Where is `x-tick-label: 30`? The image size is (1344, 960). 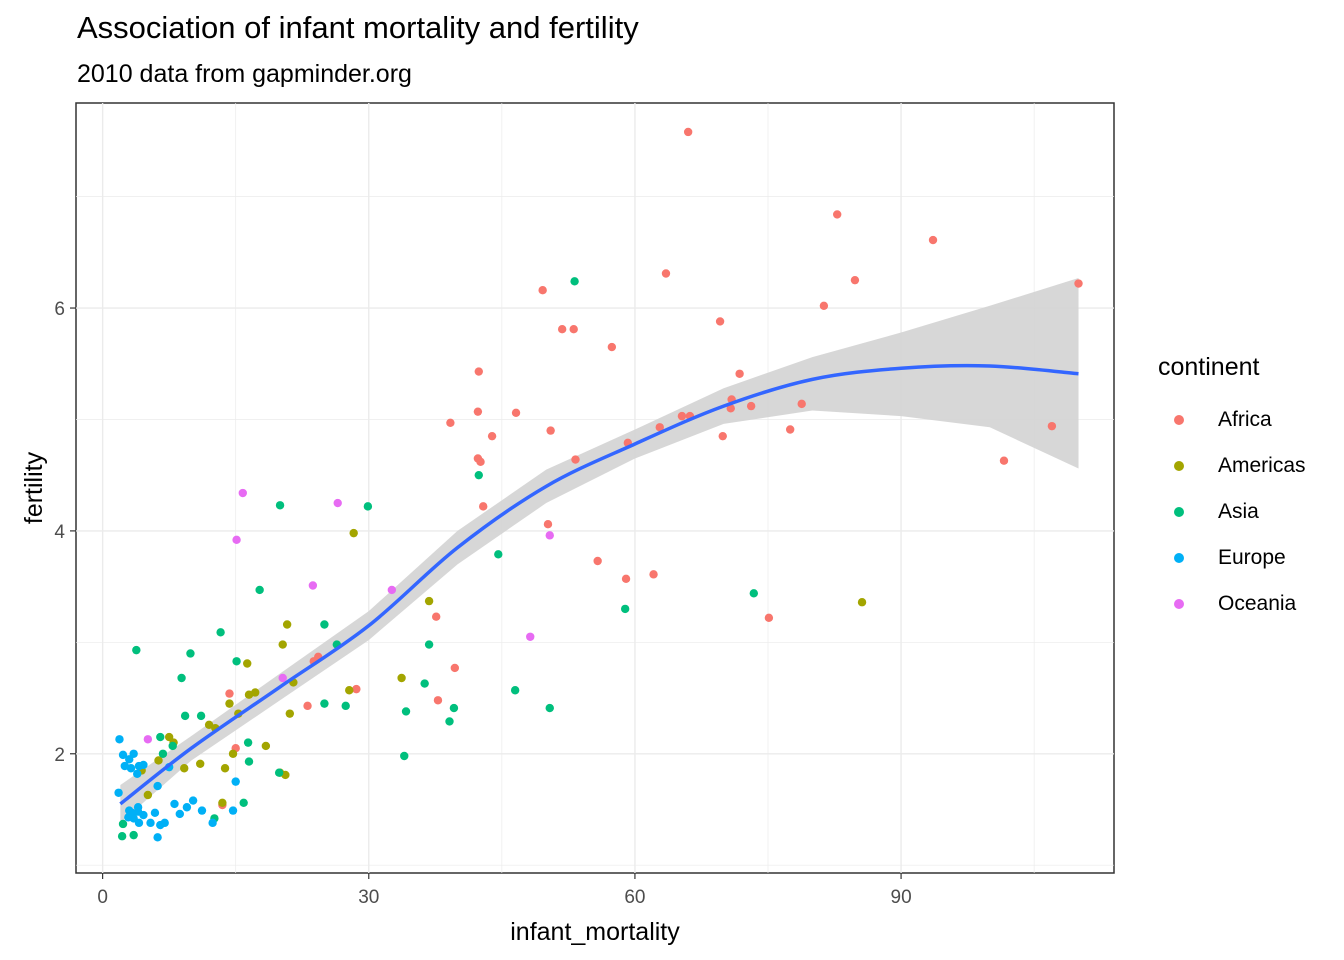
x-tick-label: 30 is located at coordinates (368, 897).